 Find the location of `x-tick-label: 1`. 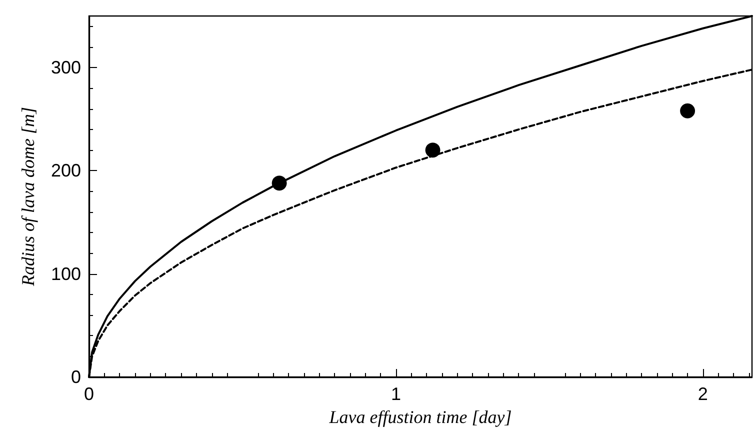

x-tick-label: 1 is located at coordinates (395, 394).